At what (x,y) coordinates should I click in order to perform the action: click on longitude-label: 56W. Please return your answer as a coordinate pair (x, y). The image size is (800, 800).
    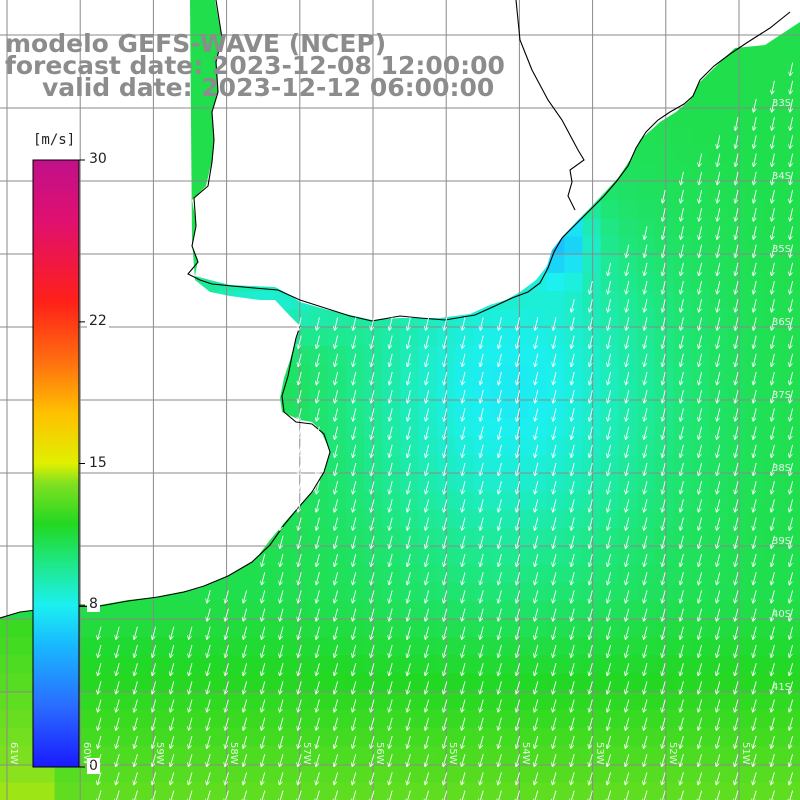
    Looking at the image, I should click on (379, 753).